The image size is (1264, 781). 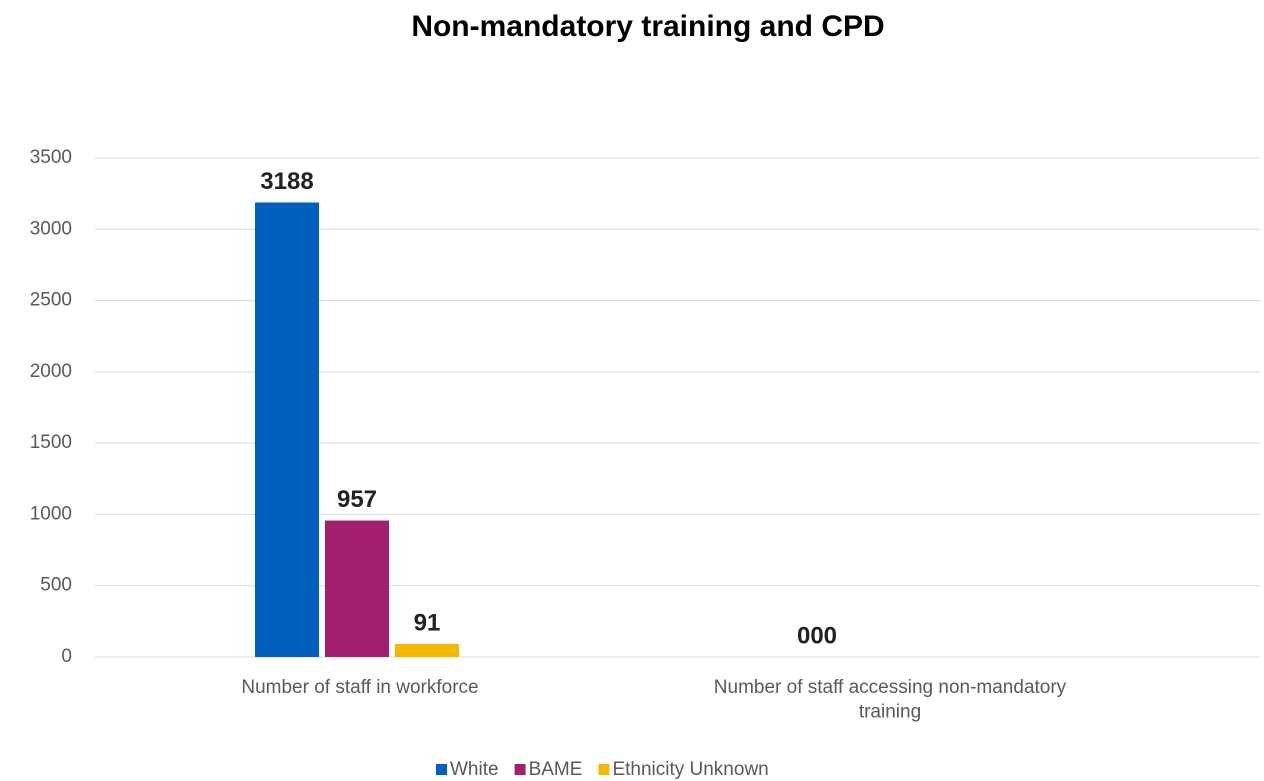 What do you see at coordinates (51, 442) in the screenshot?
I see `y-tick-label: 1500` at bounding box center [51, 442].